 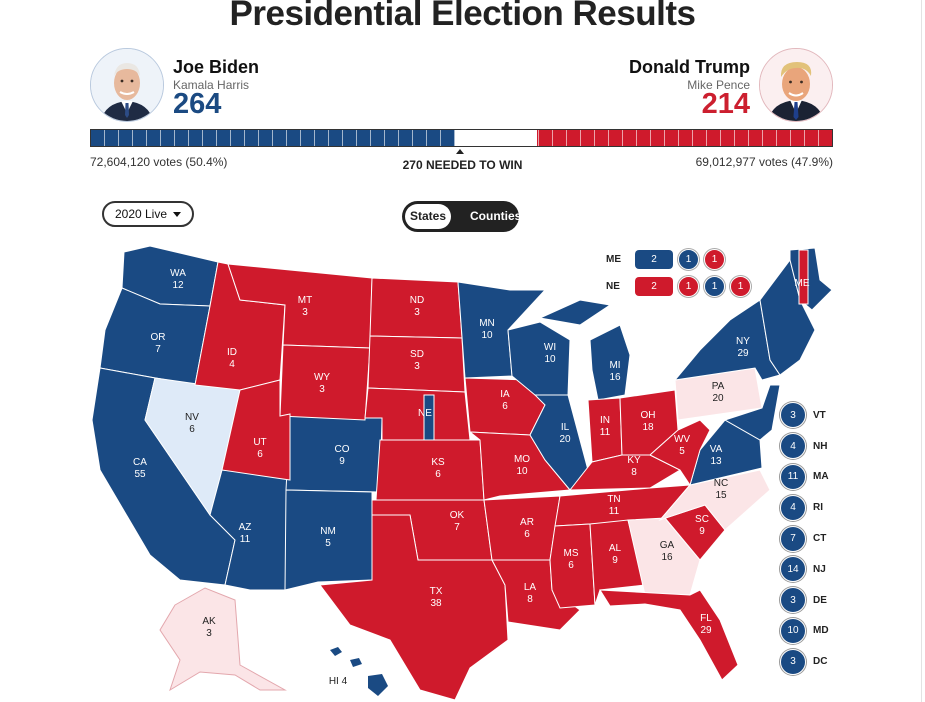 I want to click on small-state-nh: 4 NH, so click(x=804, y=446).